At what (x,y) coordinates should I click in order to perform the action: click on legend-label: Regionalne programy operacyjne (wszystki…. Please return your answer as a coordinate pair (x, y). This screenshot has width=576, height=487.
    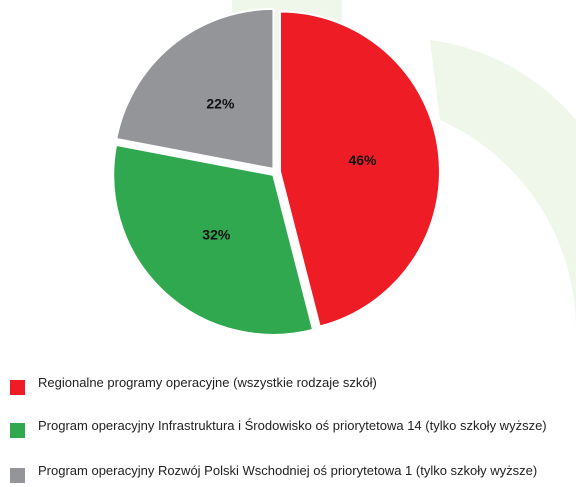
    Looking at the image, I should click on (207, 382).